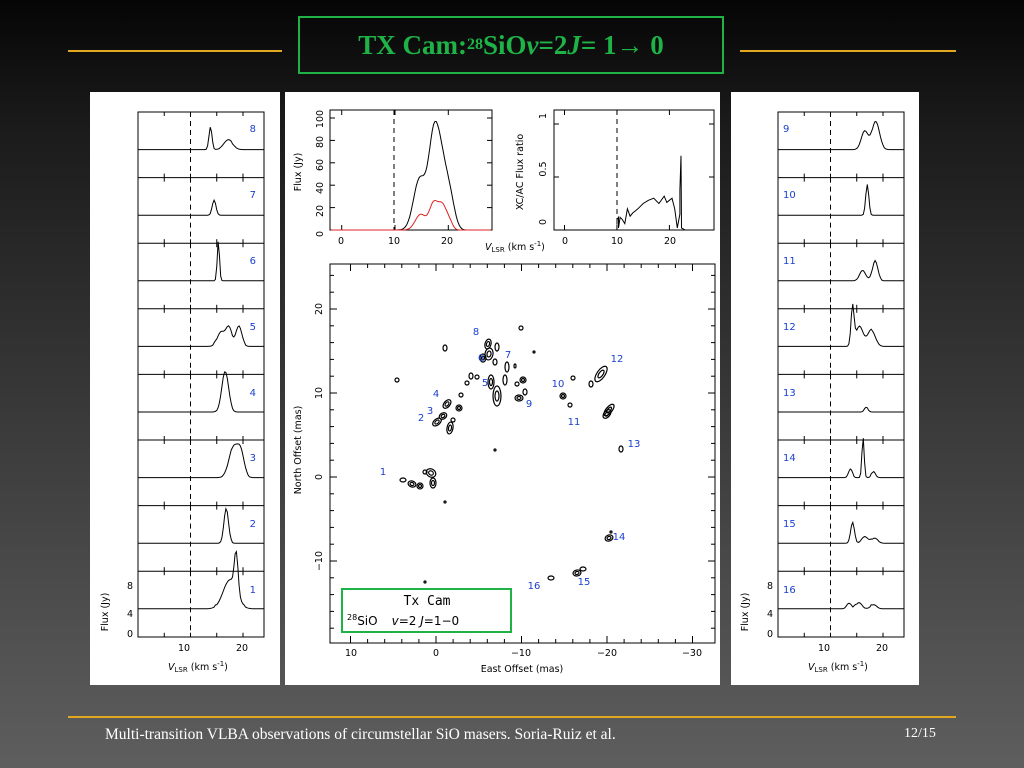  Describe the element at coordinates (320, 165) in the screenshot. I see `y-tick-label: 60` at that location.